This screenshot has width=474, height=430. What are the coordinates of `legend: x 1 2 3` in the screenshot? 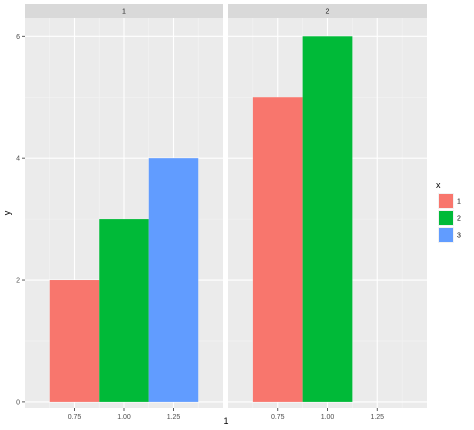 It's located at (448, 211).